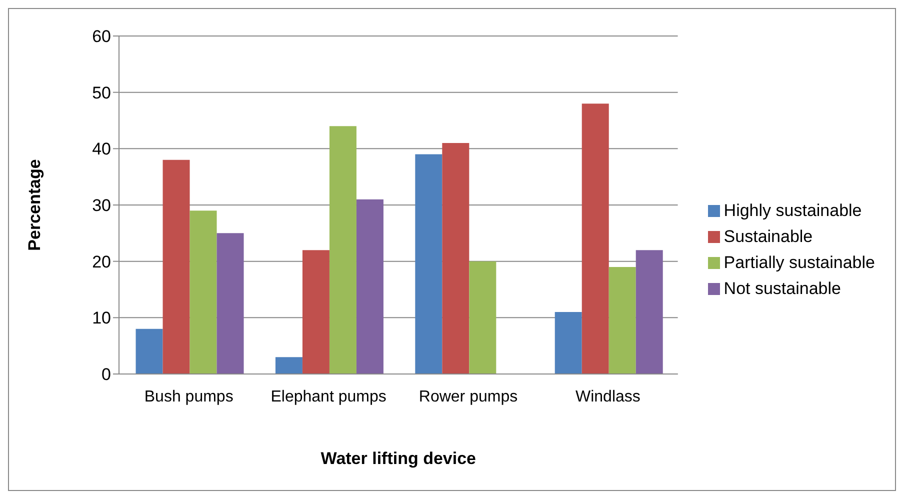 This screenshot has width=904, height=499. Describe the element at coordinates (101, 149) in the screenshot. I see `y-tick-label: 40` at that location.